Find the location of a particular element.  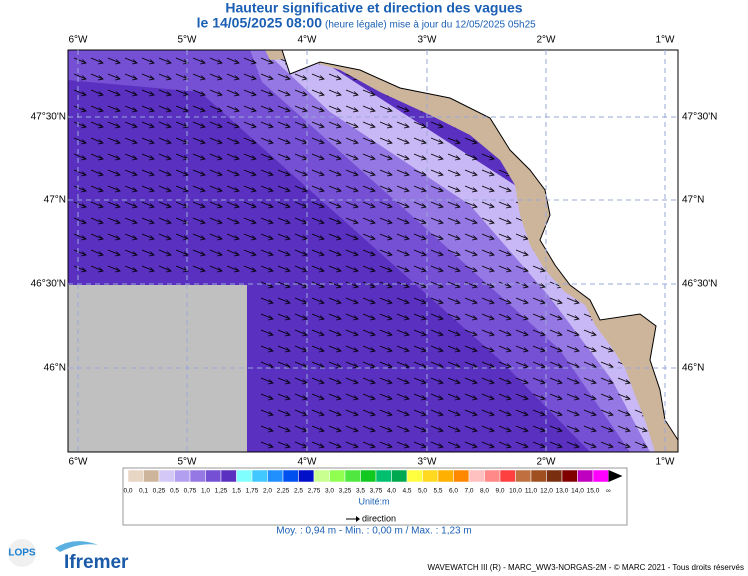

direction-label: direction is located at coordinates (379, 518).